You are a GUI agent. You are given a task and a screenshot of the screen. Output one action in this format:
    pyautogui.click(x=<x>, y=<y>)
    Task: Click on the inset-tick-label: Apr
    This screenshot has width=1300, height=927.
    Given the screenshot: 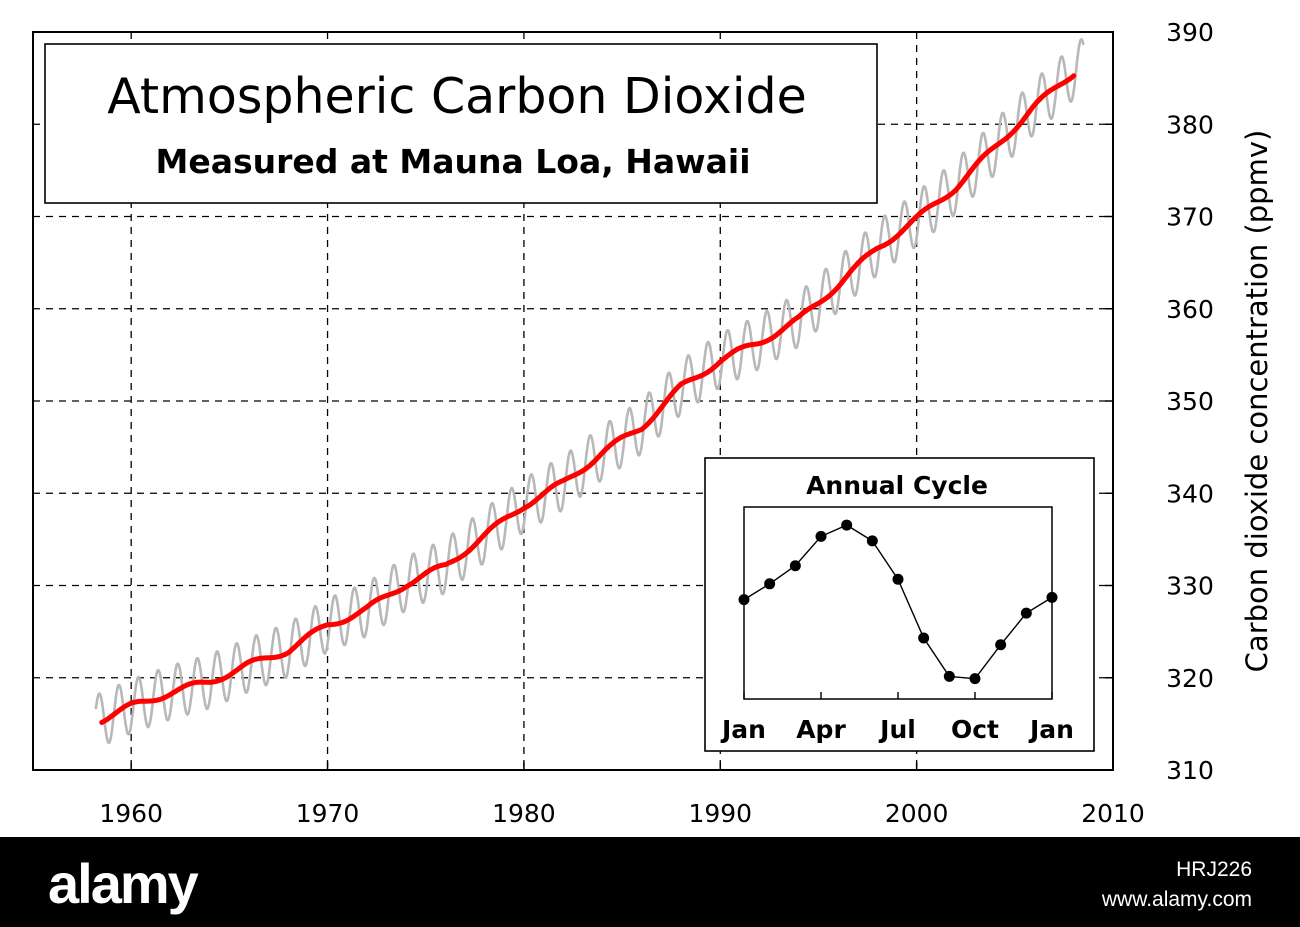 What is the action you would take?
    pyautogui.click(x=821, y=729)
    